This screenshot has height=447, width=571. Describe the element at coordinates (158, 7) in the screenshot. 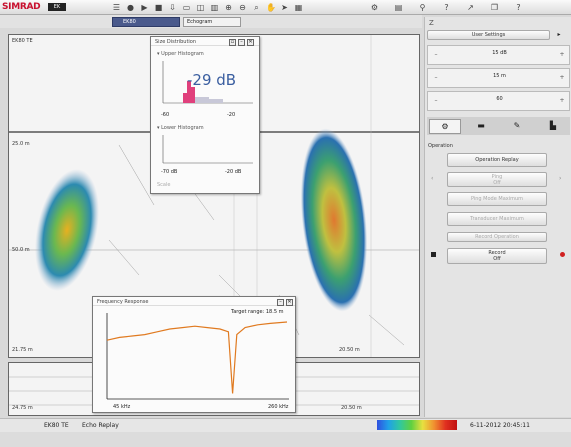

I see `lock-icon: ■` at that location.